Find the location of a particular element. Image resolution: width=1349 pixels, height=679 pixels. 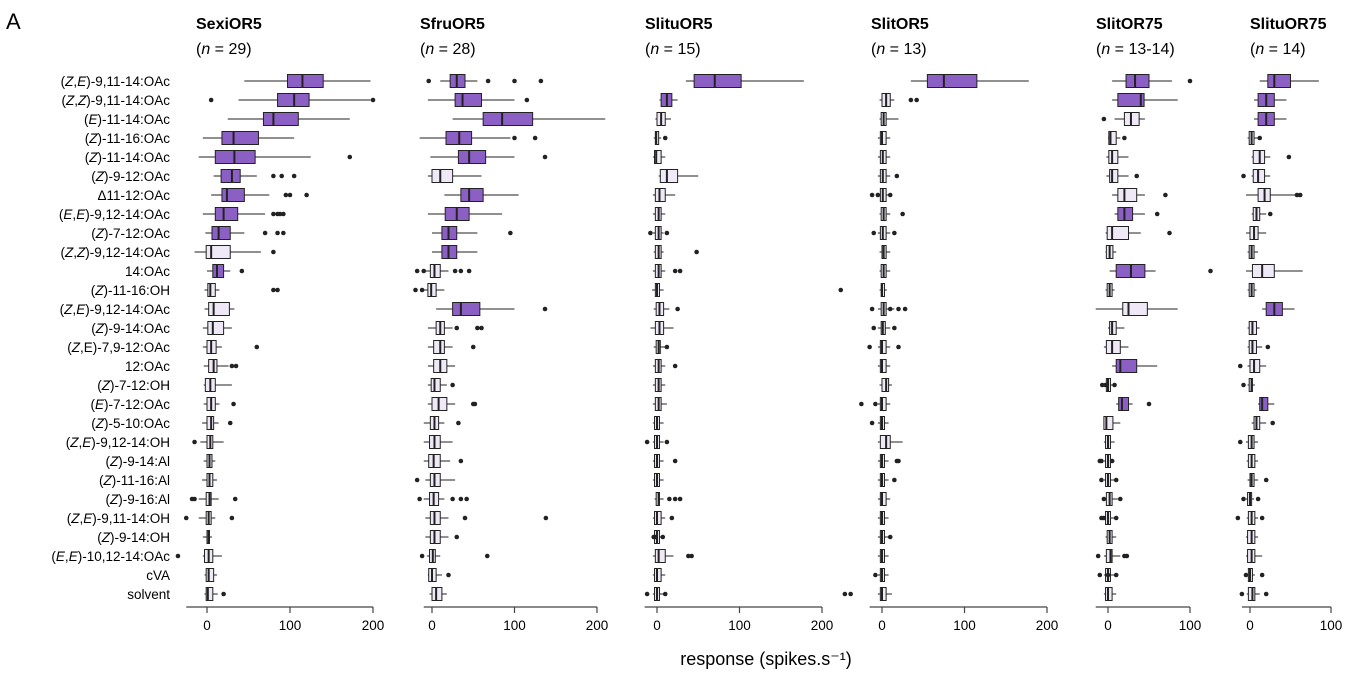

box-(Z)-11-16:OAc is located at coordinates (660, 138).